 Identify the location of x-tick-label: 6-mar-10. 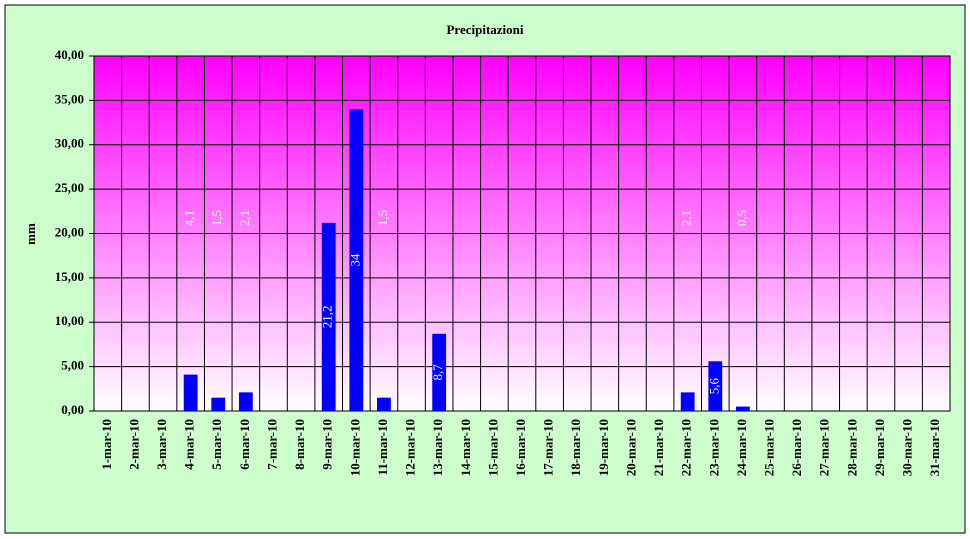
(244, 444).